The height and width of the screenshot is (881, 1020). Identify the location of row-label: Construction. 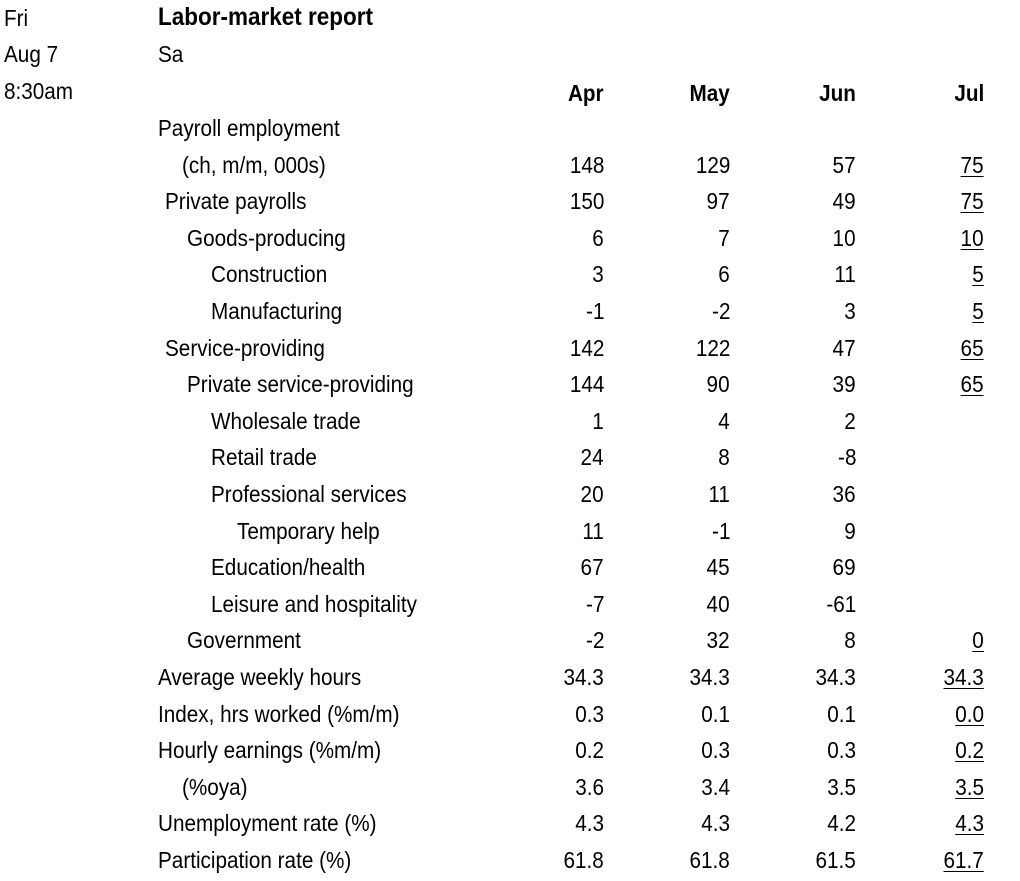
(269, 274).